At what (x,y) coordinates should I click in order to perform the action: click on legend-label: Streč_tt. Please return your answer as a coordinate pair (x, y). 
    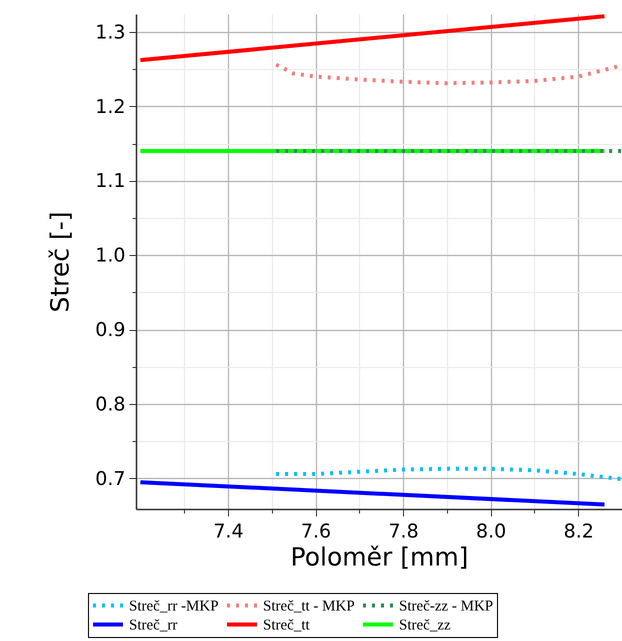
    Looking at the image, I should click on (286, 626).